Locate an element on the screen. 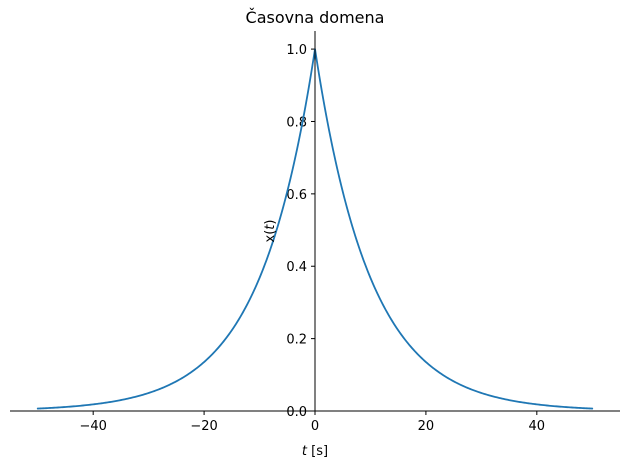 The image size is (630, 468). x-ticks: −40 −20 0 20 40 is located at coordinates (312, 422).